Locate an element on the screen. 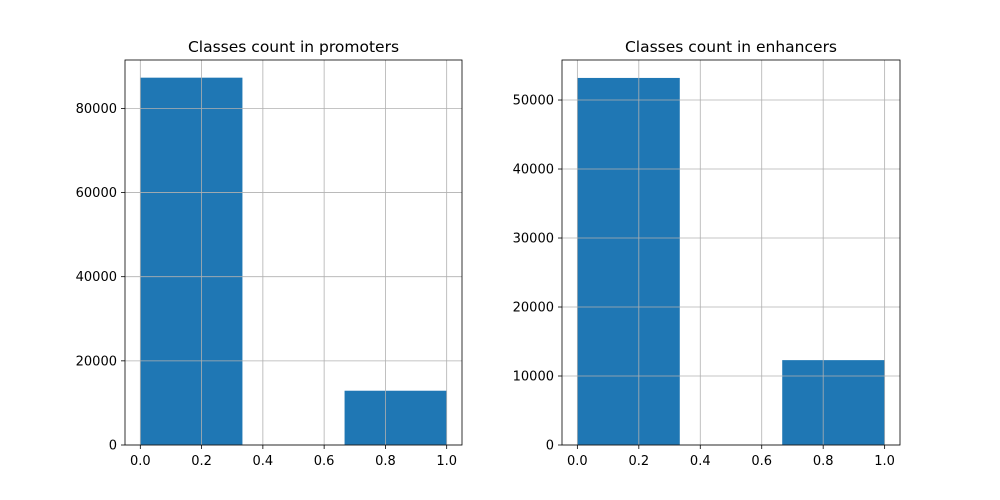 The width and height of the screenshot is (1000, 500). y-tick-label: 30000 is located at coordinates (533, 239).